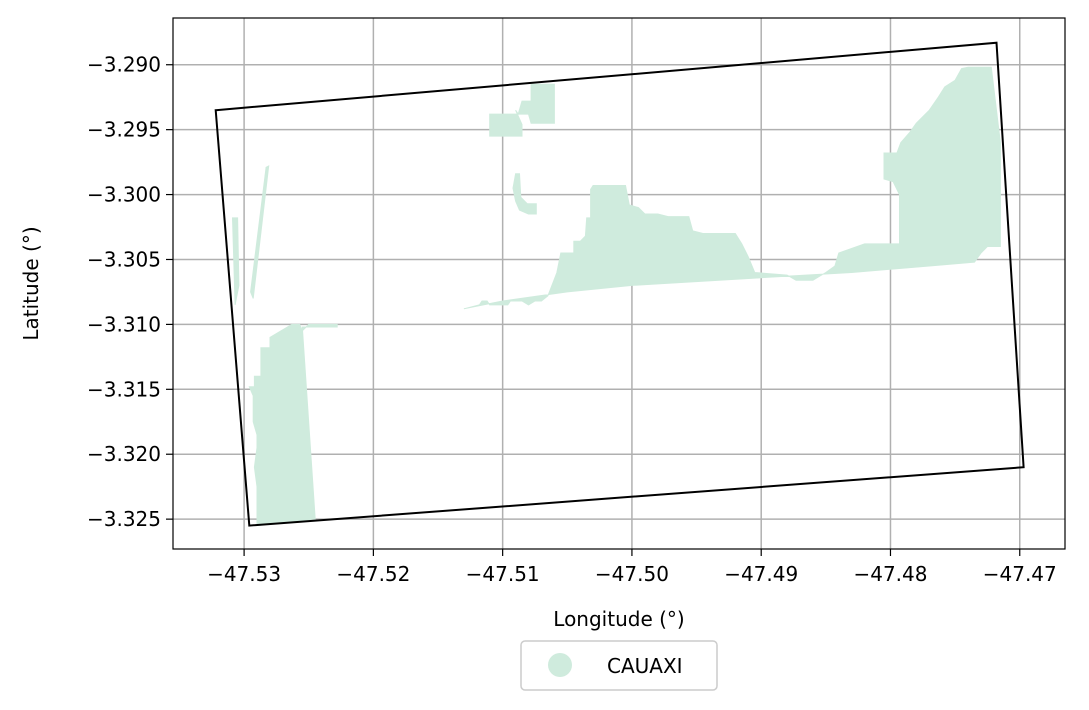 The image size is (1089, 710). What do you see at coordinates (890, 574) in the screenshot?
I see `x-tick-label-5: −47.48` at bounding box center [890, 574].